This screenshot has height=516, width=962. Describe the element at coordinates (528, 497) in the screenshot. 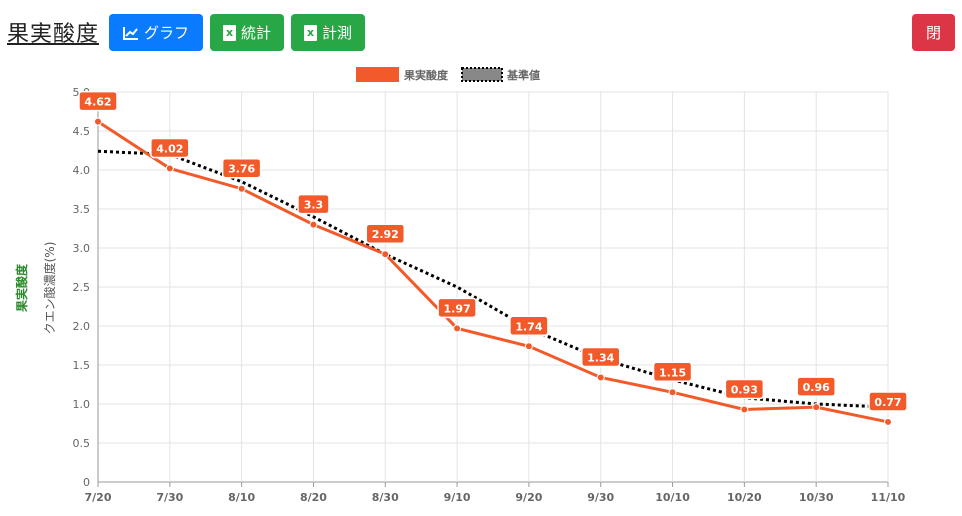

I see `x-tick-label: 9/20` at that location.